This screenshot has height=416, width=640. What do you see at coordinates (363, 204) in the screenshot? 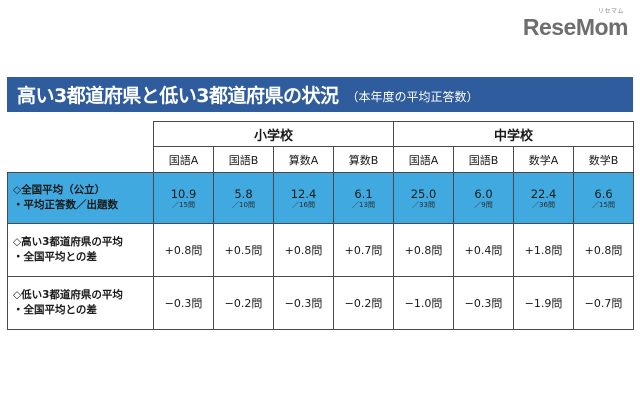
I see `question-count: ／13問` at bounding box center [363, 204].